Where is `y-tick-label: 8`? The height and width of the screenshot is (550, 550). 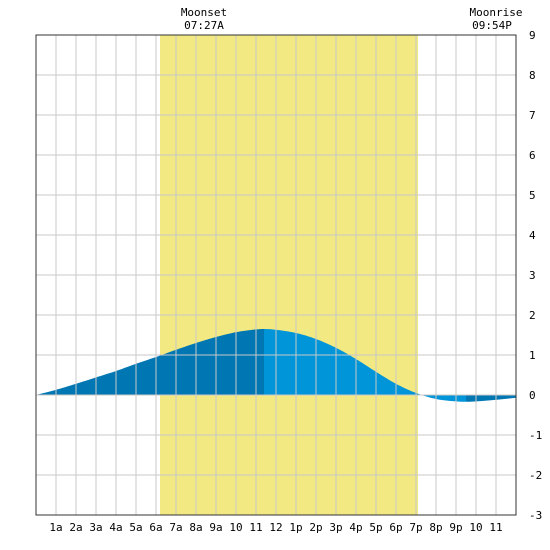
y-tick-label: 8 is located at coordinates (532, 75).